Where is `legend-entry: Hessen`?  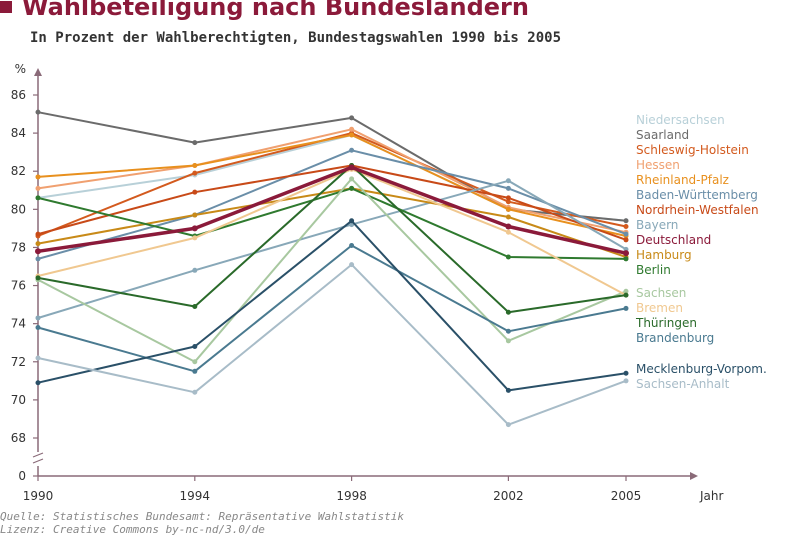
legend-entry: Hessen is located at coordinates (658, 165).